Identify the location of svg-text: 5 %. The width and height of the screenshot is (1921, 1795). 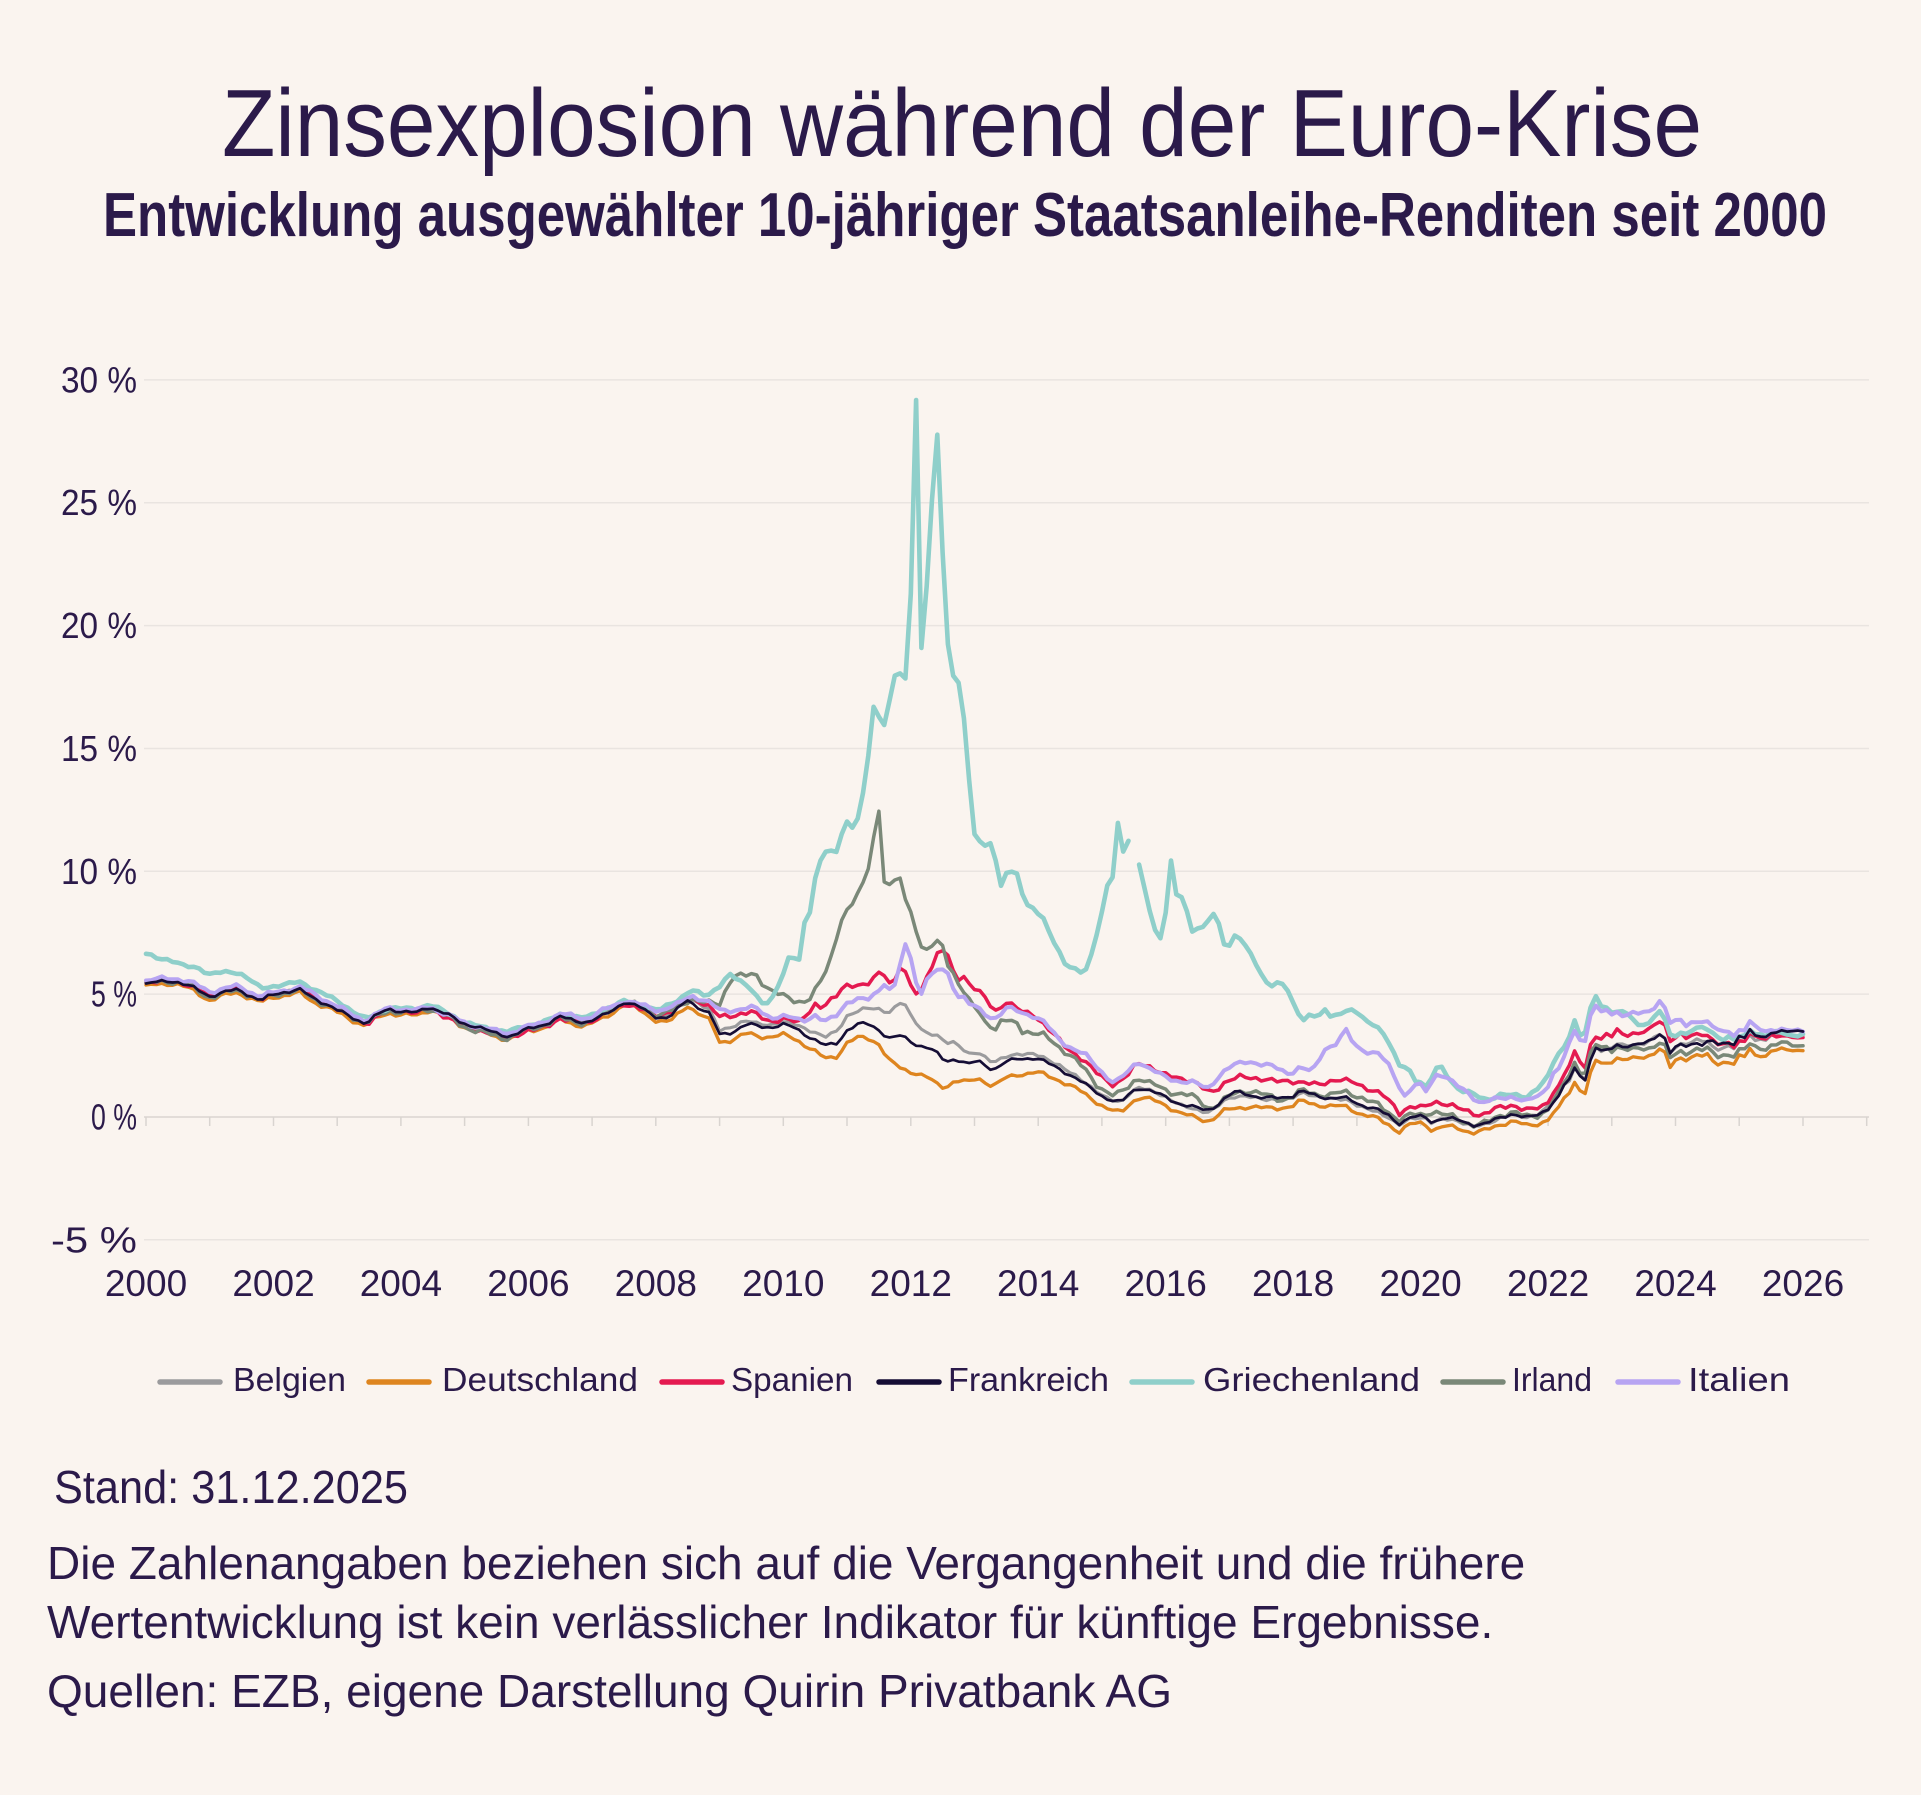
(114, 994).